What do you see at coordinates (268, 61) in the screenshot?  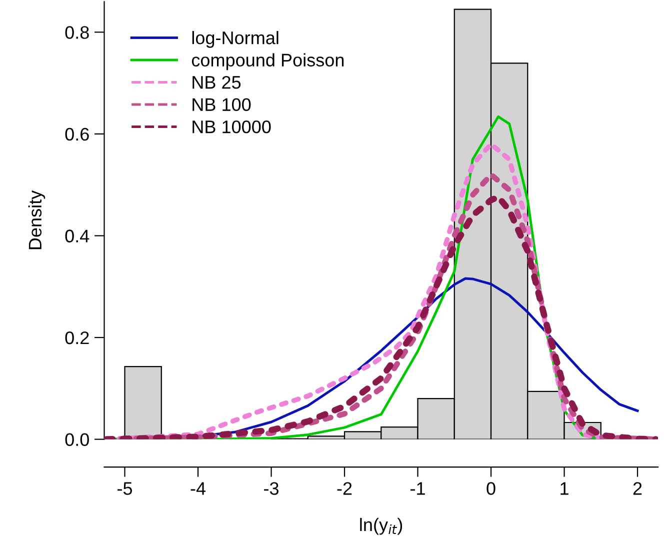 I see `legend-label: compound Poisson` at bounding box center [268, 61].